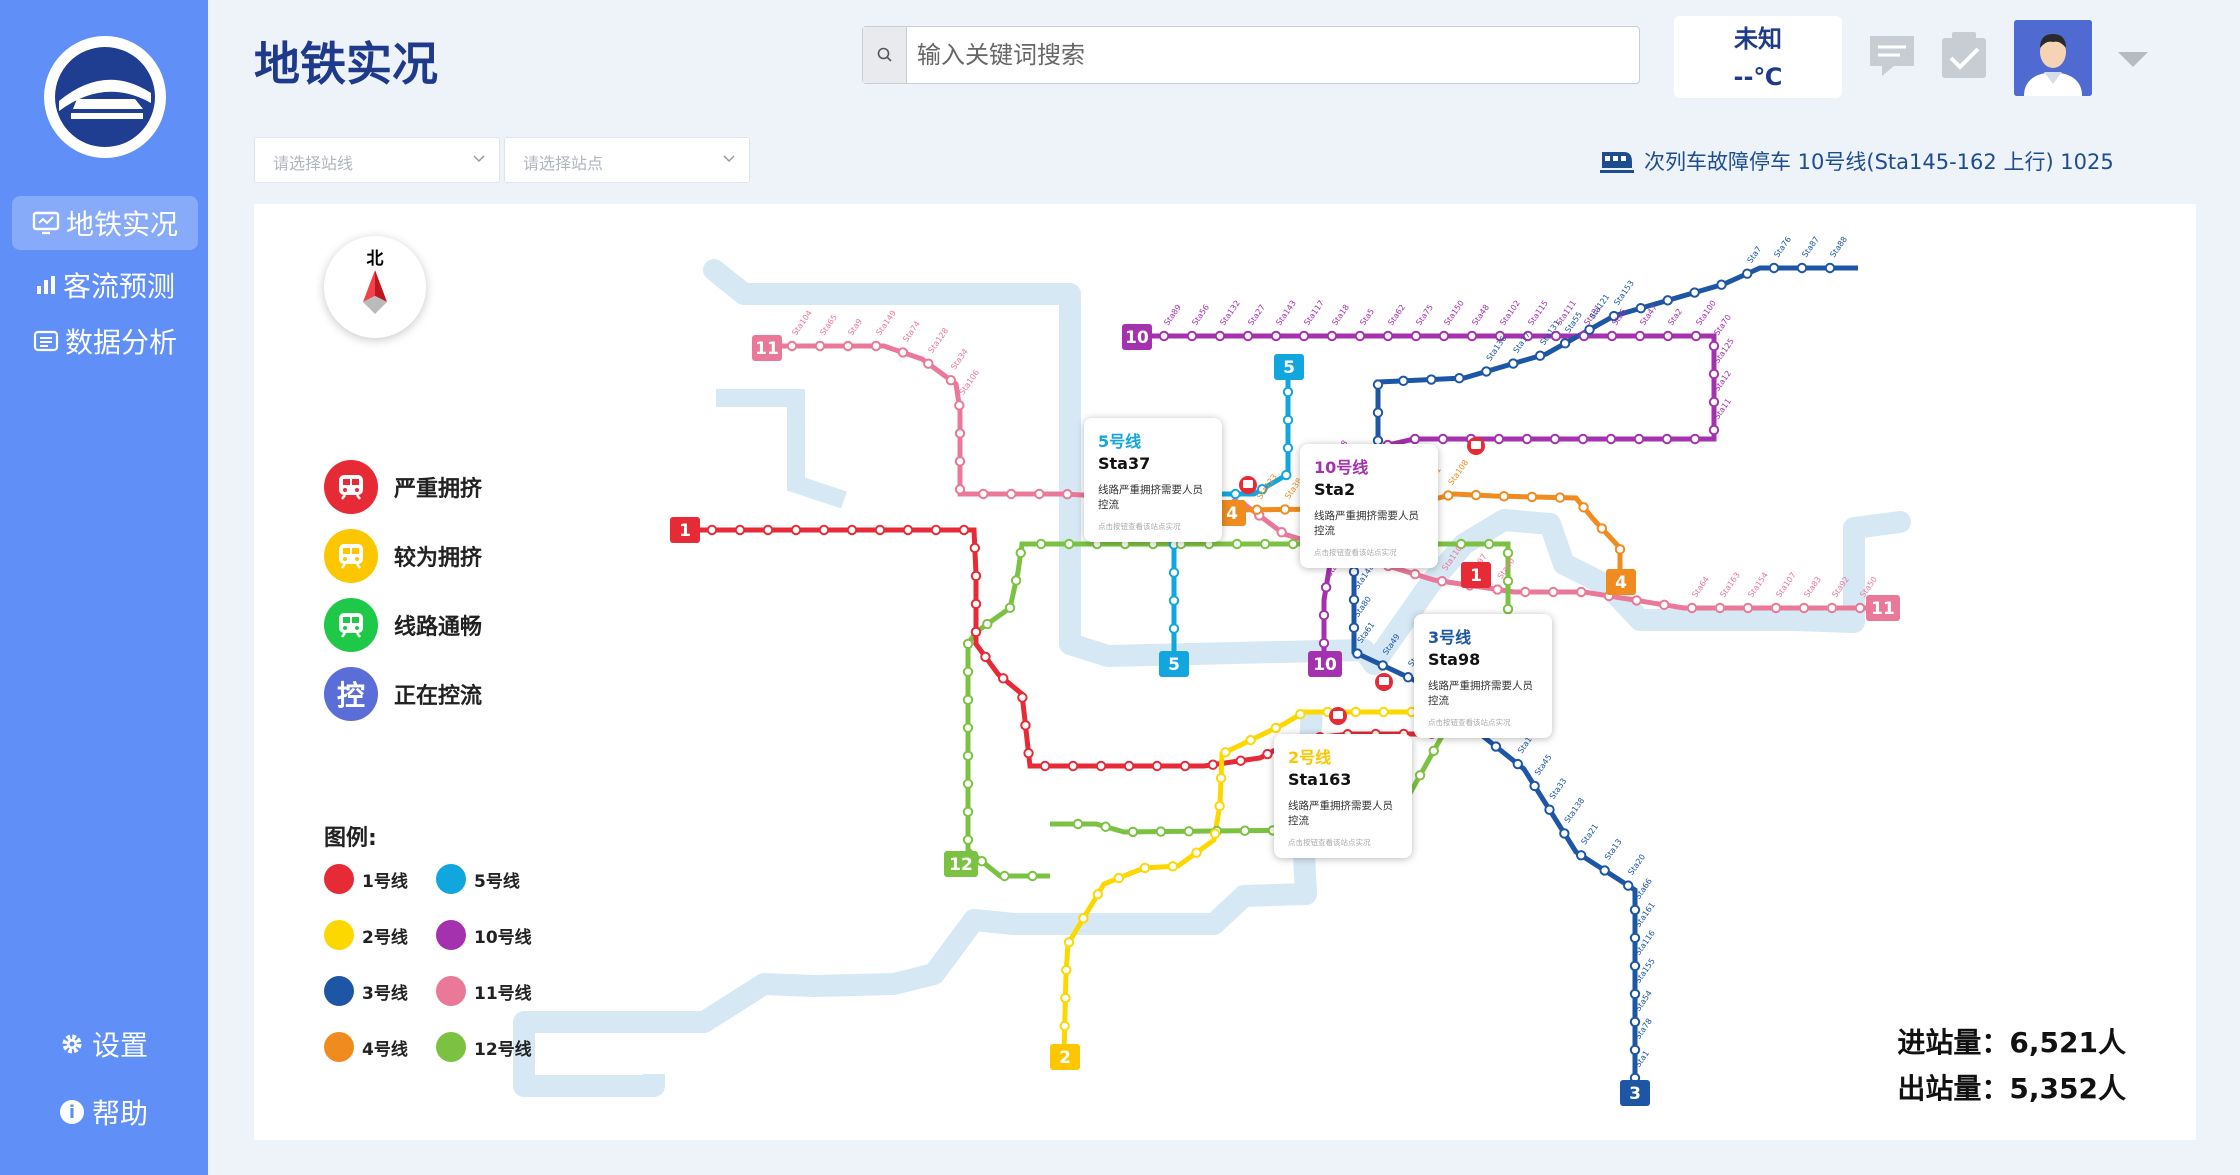 The width and height of the screenshot is (2240, 1175). What do you see at coordinates (1343, 796) in the screenshot?
I see `station-popup-sta163: 2号线 Sta163 线路严重拥挤需要人员控流 点击按钮查看该站点实况` at bounding box center [1343, 796].